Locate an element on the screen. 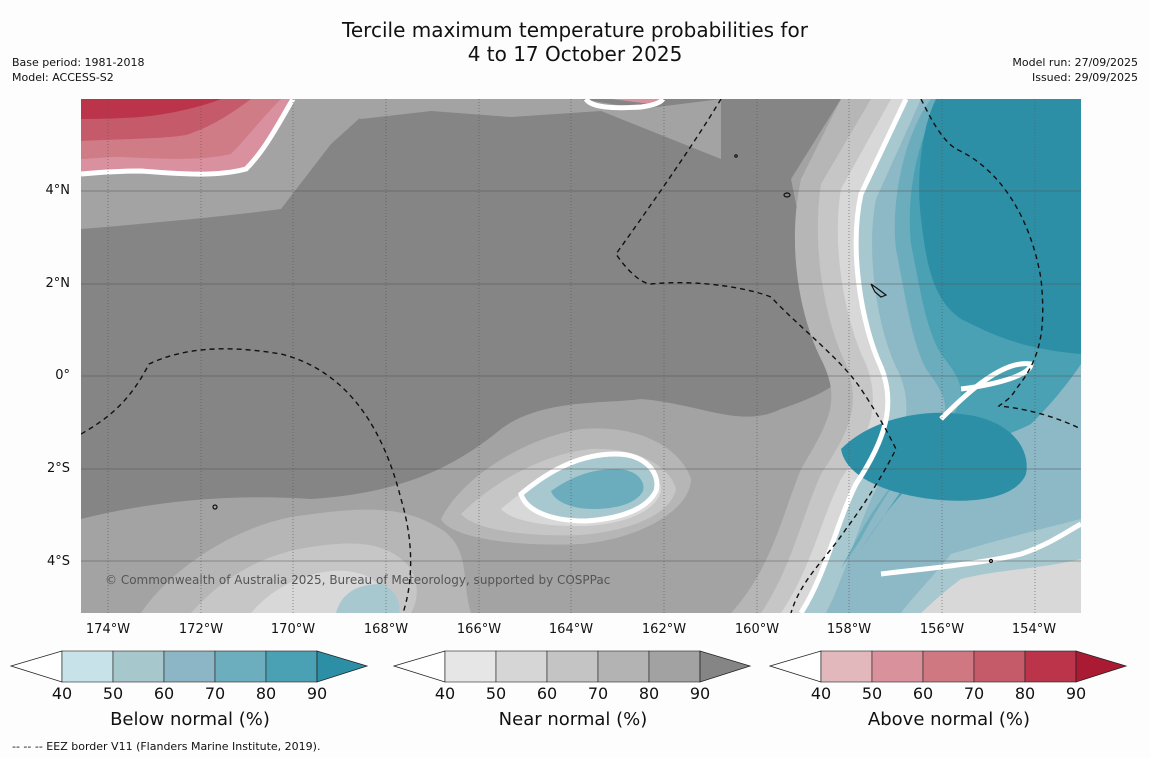  lon-label: 158°W is located at coordinates (849, 629).